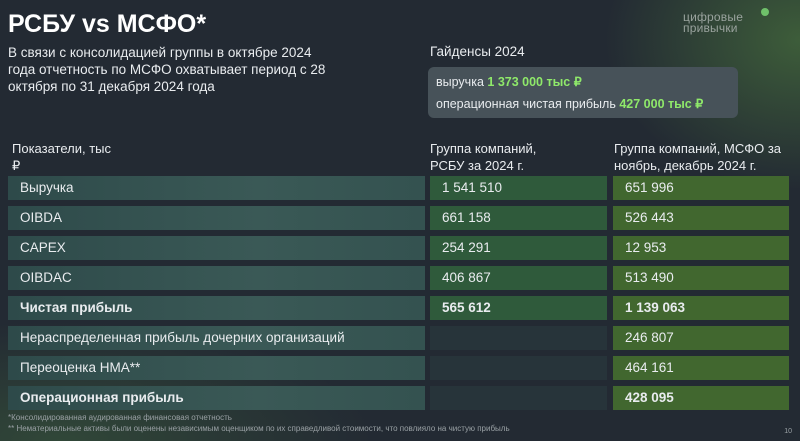 The height and width of the screenshot is (441, 800). I want to click on msfo-value: 1 139 063, so click(701, 308).